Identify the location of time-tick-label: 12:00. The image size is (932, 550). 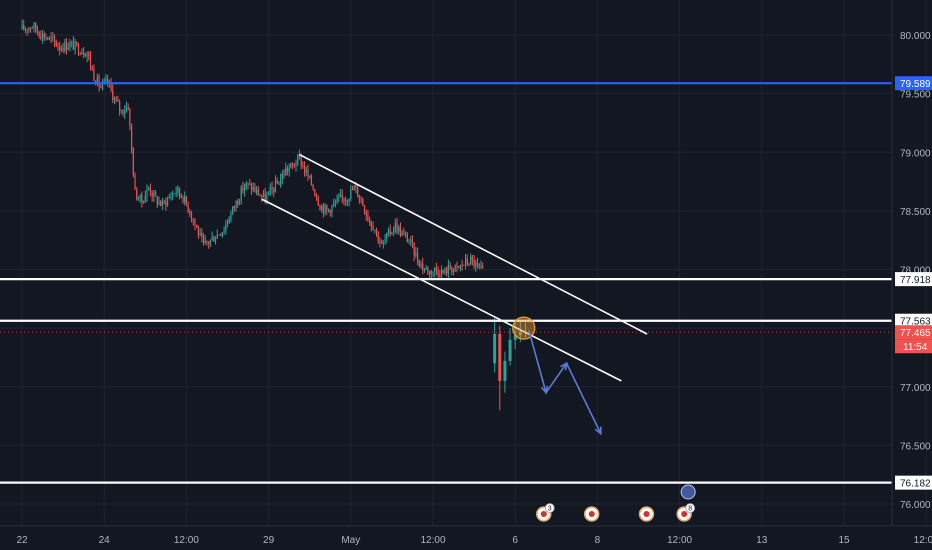
(679, 540).